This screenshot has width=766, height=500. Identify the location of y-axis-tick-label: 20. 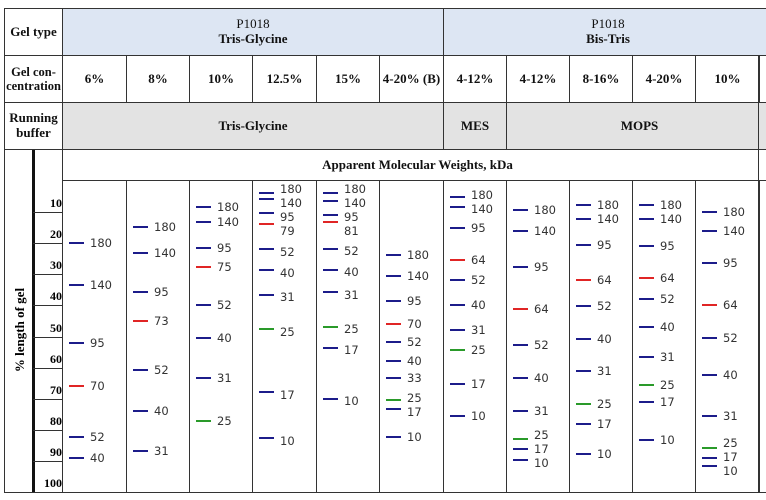
(56, 234).